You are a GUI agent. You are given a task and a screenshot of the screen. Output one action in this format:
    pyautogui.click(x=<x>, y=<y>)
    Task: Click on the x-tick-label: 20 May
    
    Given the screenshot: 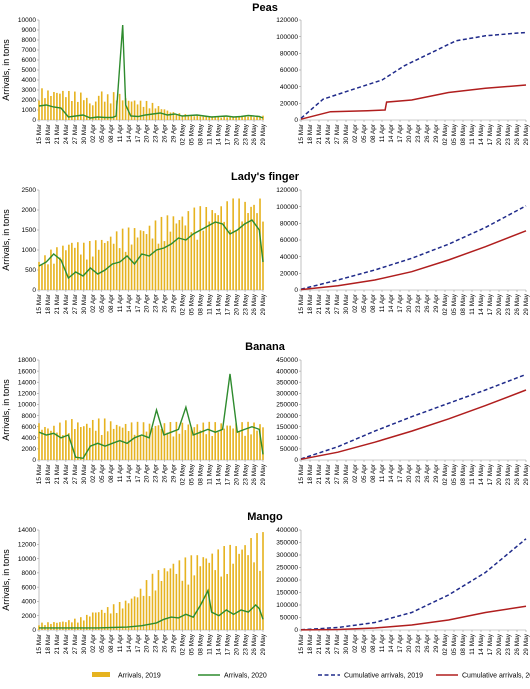 What is the action you would take?
    pyautogui.click(x=236, y=644)
    